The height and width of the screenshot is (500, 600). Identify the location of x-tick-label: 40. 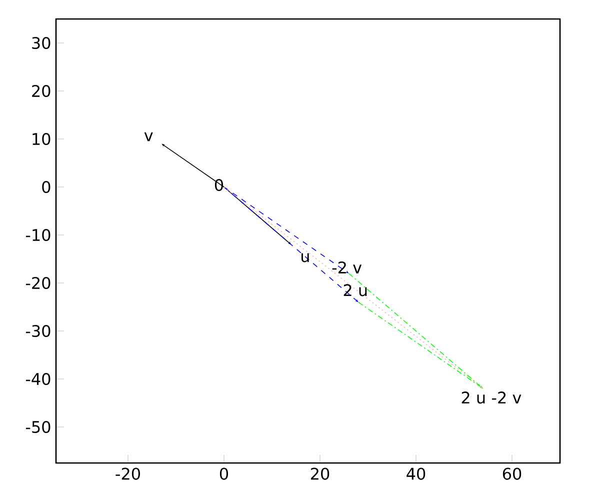
(416, 474).